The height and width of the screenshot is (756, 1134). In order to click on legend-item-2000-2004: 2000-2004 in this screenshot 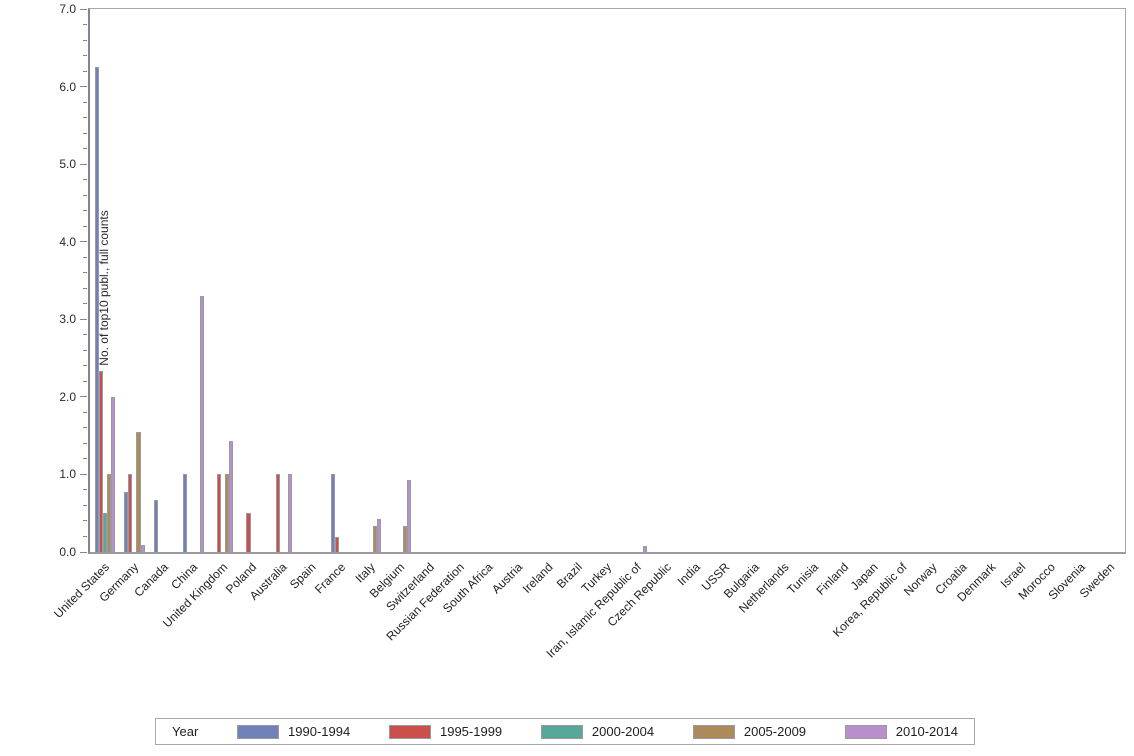, I will do `click(597, 731)`.